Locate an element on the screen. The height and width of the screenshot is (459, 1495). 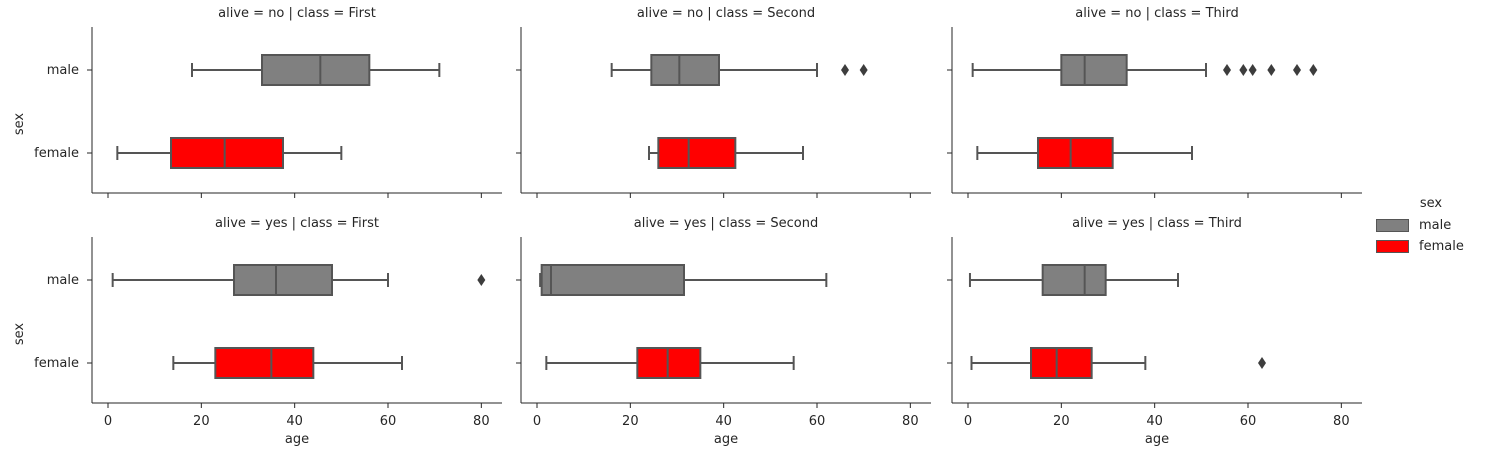
panel-3: alive = no | class = Third is located at coordinates (1154, 102).